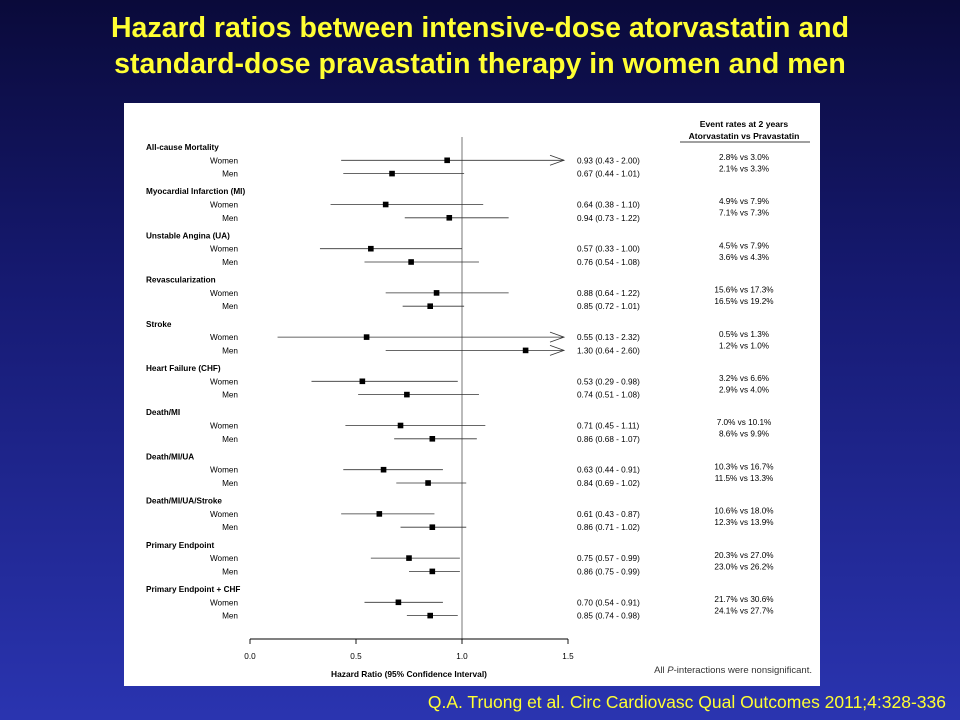 The image size is (960, 720). What do you see at coordinates (608, 350) in the screenshot?
I see `hr-ci-text: 1.30 (0.64 - 2.60)` at bounding box center [608, 350].